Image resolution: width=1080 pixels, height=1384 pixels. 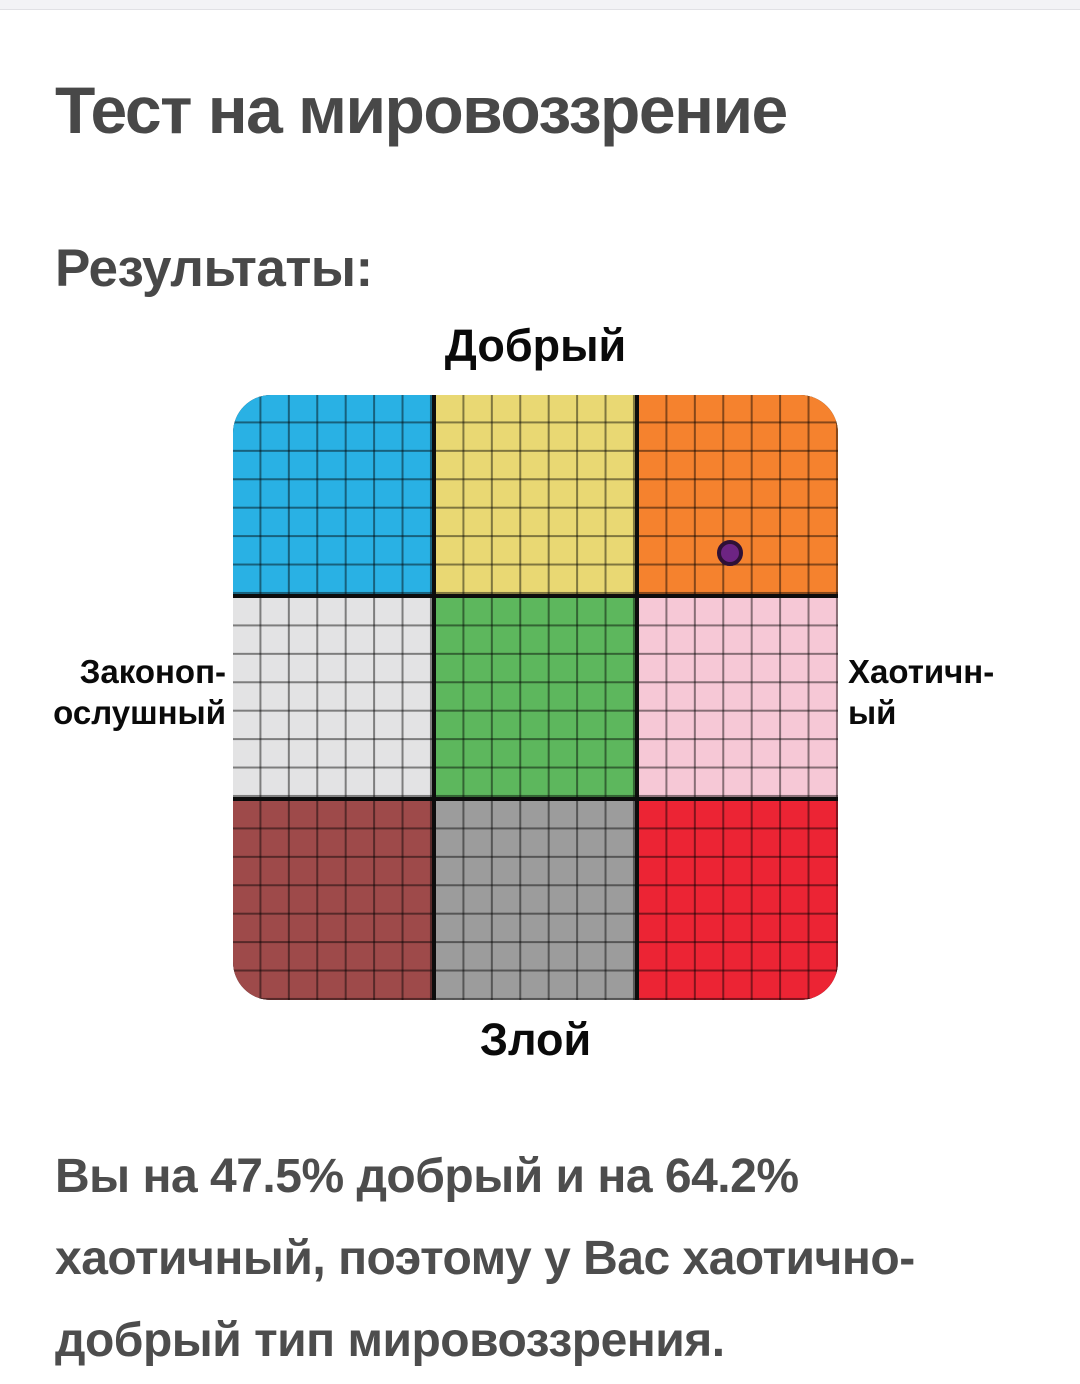 What do you see at coordinates (152, 671) in the screenshot?
I see `axis-label-lawful-line1: Законоп-` at bounding box center [152, 671].